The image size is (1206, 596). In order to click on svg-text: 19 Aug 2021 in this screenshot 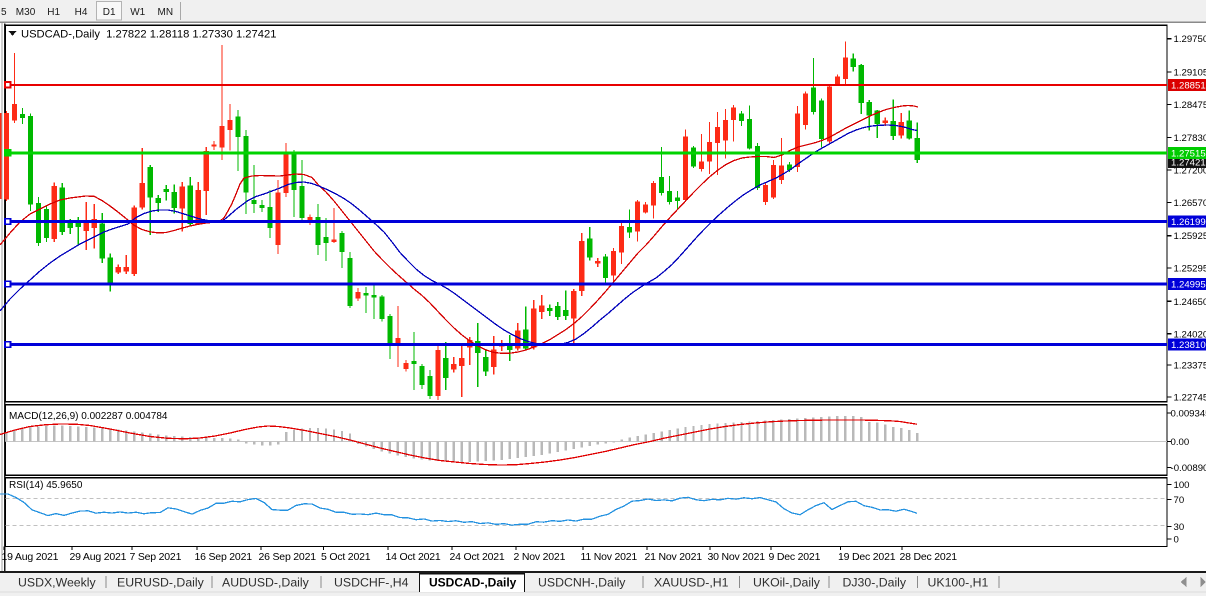, I will do `click(30, 557)`.